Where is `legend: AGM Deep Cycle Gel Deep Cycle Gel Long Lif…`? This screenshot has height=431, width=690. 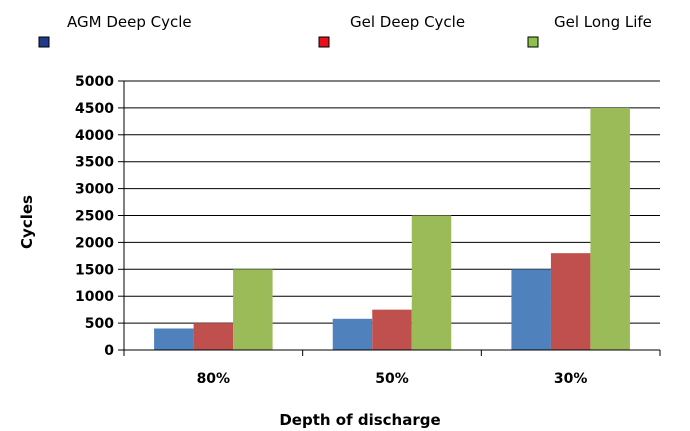 legend: AGM Deep Cycle Gel Deep Cycle Gel Long Lif… is located at coordinates (345, 30).